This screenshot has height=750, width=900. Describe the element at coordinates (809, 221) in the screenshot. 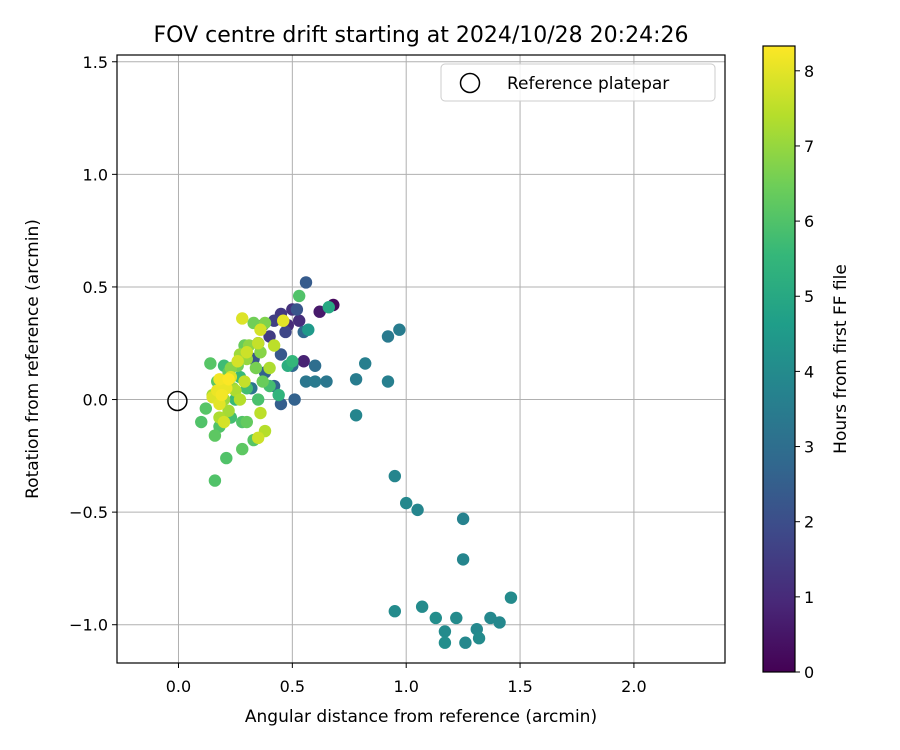

I see `colorbar-tick-label: 6` at that location.